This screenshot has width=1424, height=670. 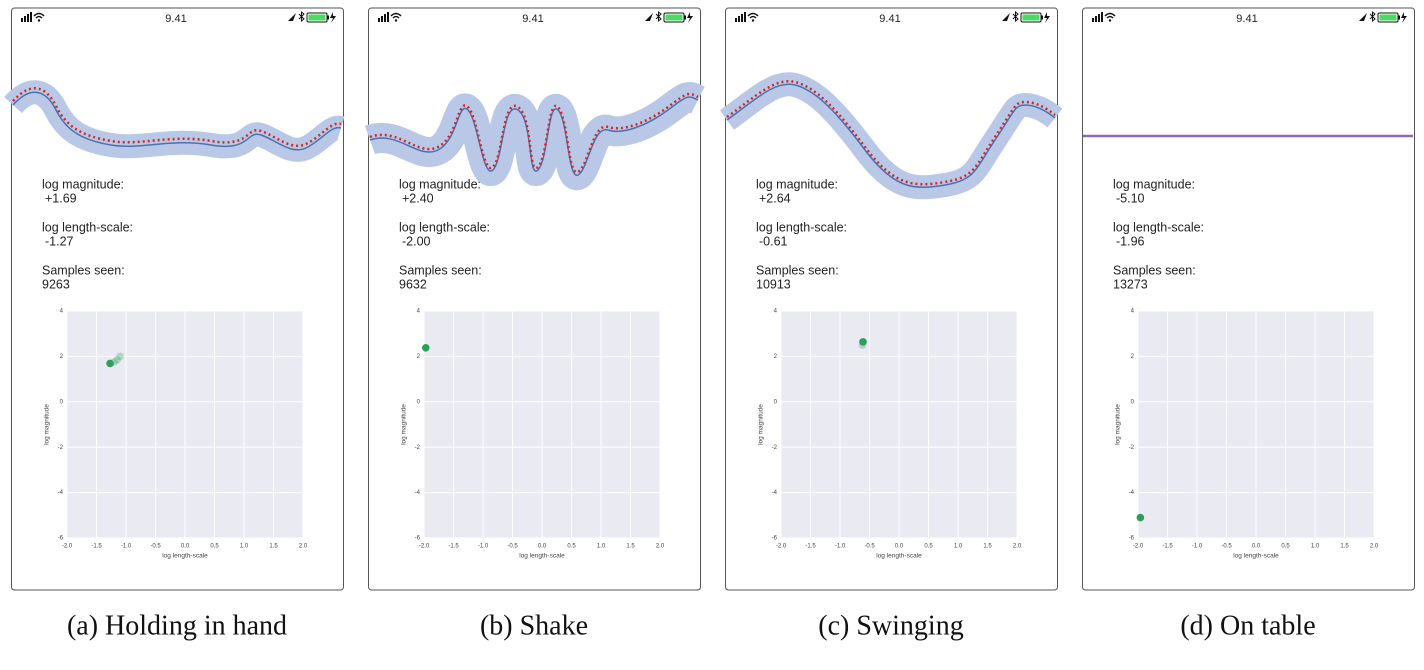 What do you see at coordinates (61, 198) in the screenshot?
I see `magnitude-value: +1.69` at bounding box center [61, 198].